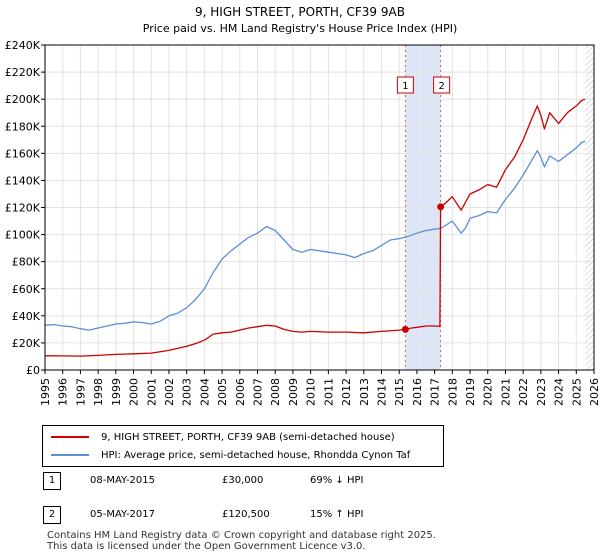 This screenshot has height=560, width=600. What do you see at coordinates (328, 392) in the screenshot?
I see `x-tick-label: 2011` at bounding box center [328, 392].